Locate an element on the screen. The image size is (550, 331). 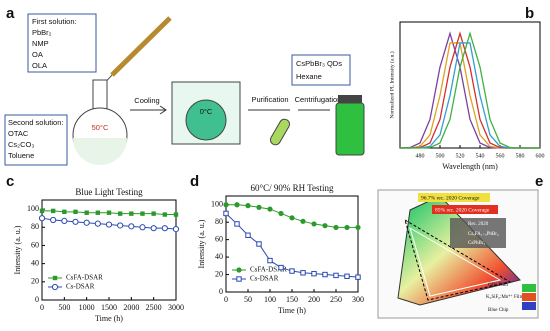
panel-label: e is located at coordinates (539, 181).